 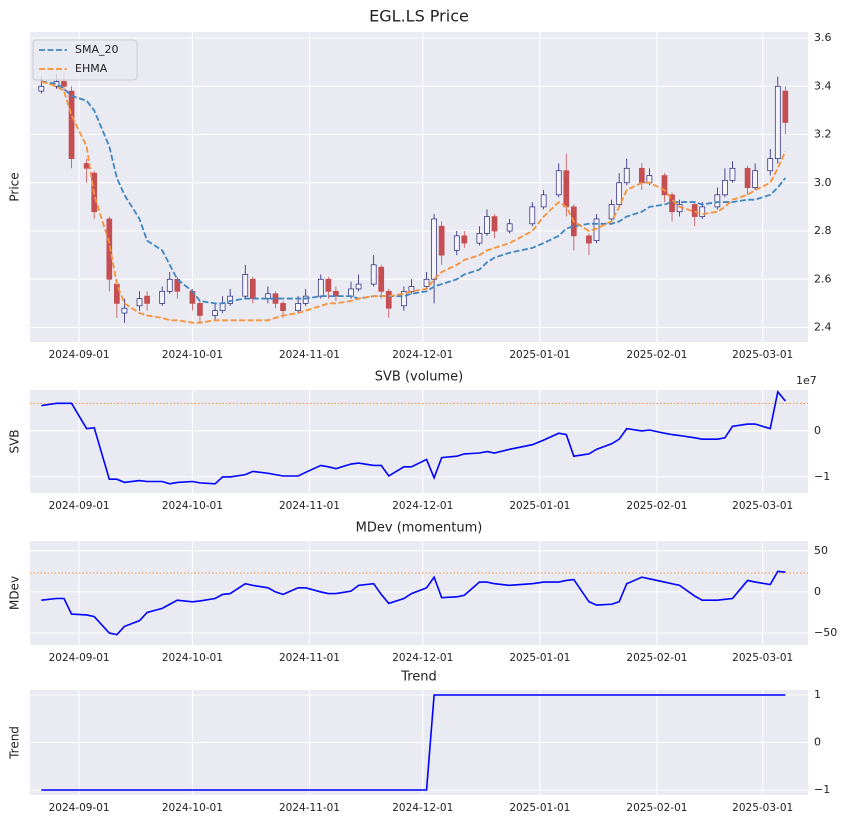 What do you see at coordinates (15, 593) in the screenshot?
I see `y-axis-label: MDev` at bounding box center [15, 593].